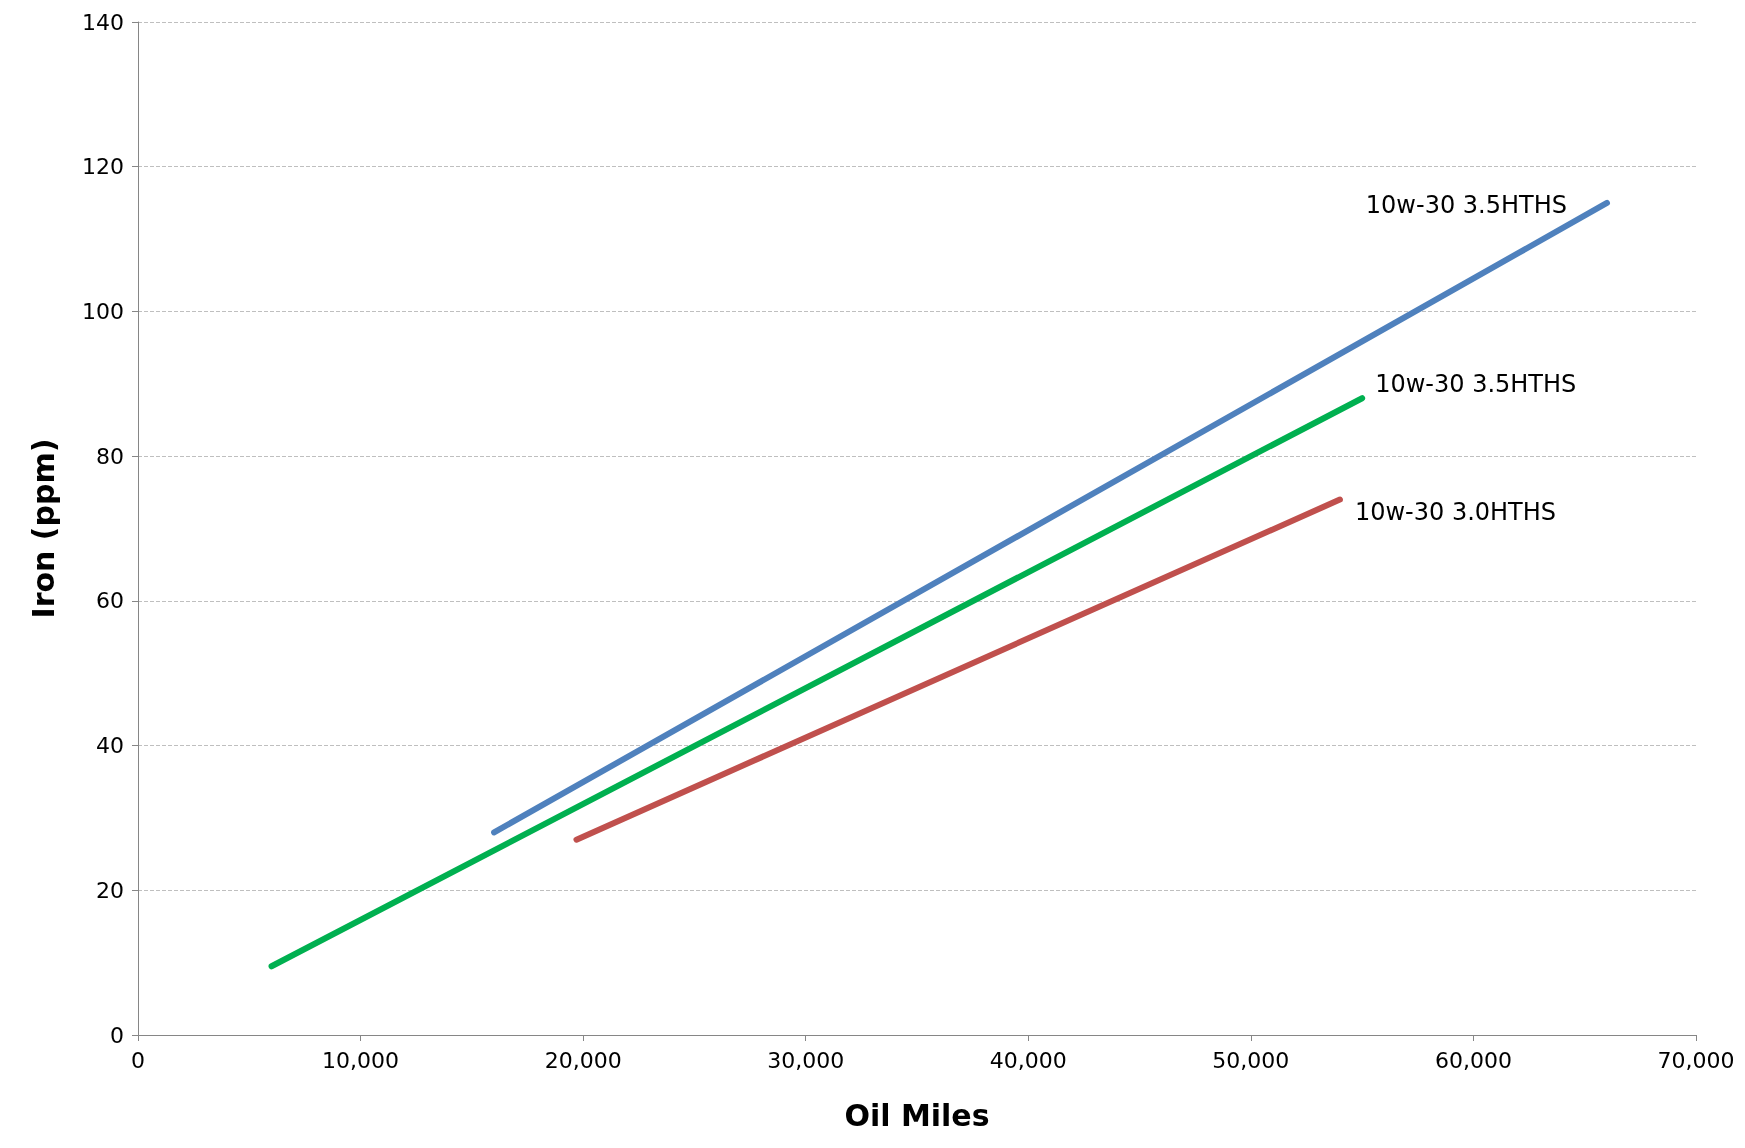 This screenshot has height=1148, width=1745. I want to click on x-tick-label: 40,000, so click(1028, 1060).